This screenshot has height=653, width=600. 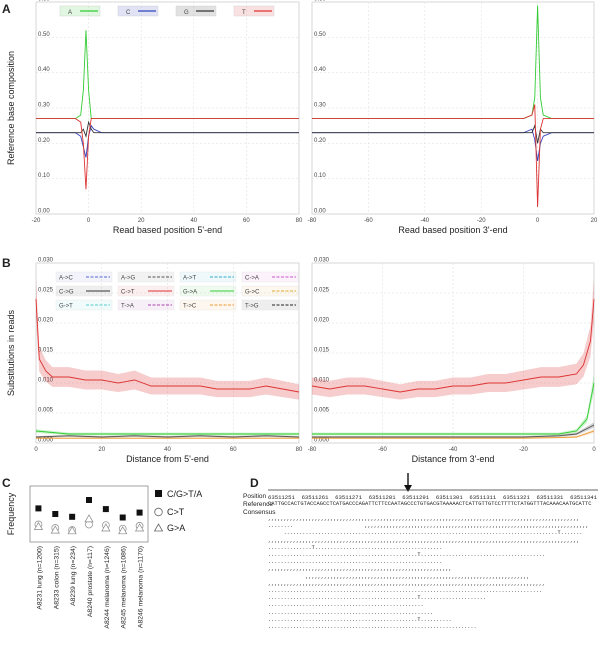 I want to click on legend-marker-ct, so click(x=158, y=512).